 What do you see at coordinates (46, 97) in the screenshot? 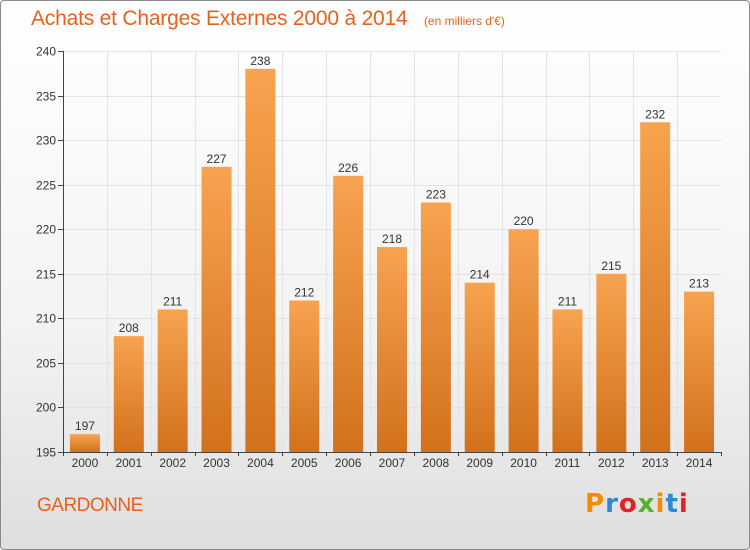
I see `y-tick-label: 235` at bounding box center [46, 97].